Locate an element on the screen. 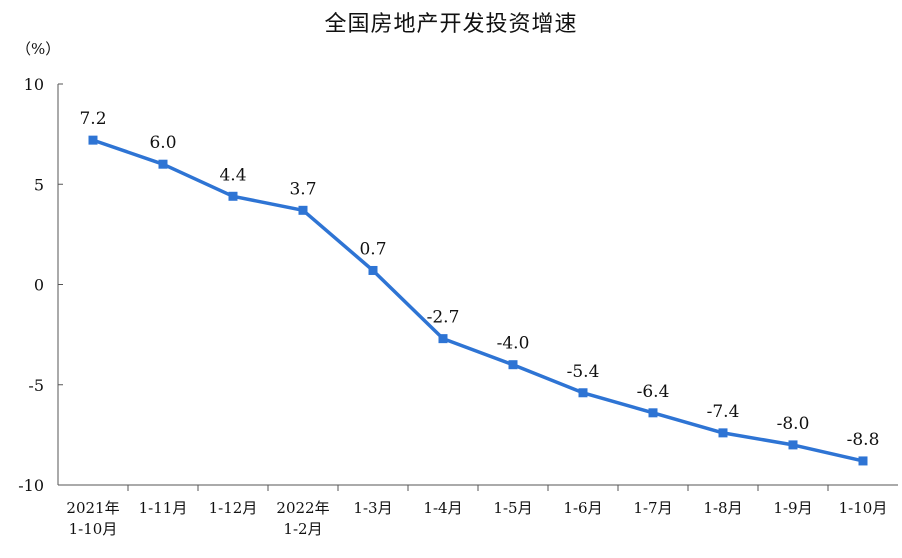 This screenshot has width=902, height=558. data-label: 7.2 is located at coordinates (92, 119).